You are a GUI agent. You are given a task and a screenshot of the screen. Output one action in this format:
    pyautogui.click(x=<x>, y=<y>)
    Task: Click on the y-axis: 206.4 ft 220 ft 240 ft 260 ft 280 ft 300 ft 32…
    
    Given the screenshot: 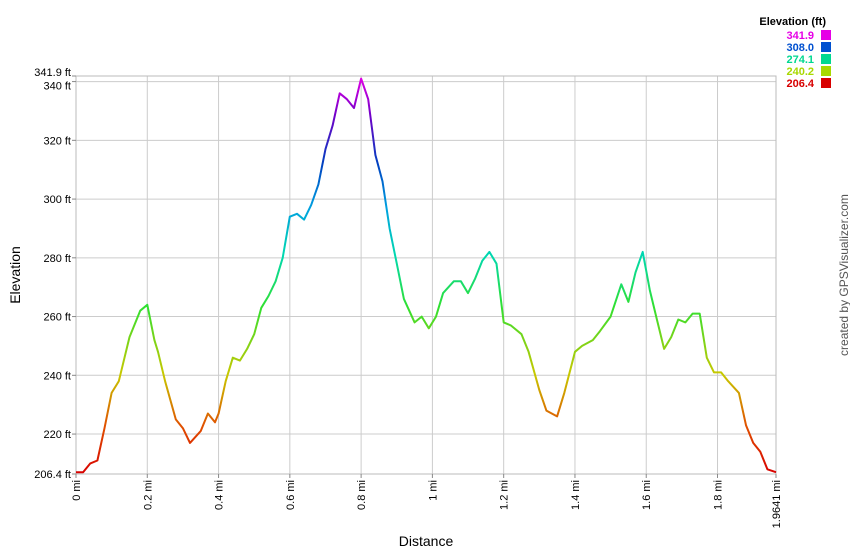 What is the action you would take?
    pyautogui.click(x=55, y=274)
    